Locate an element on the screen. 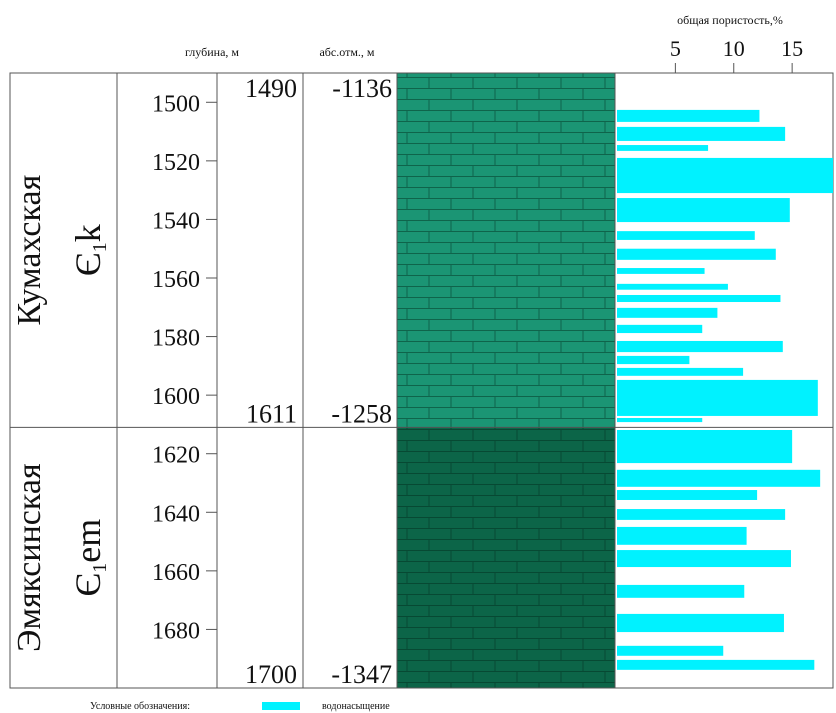 The image size is (836, 713). y-tick-label: 1560 is located at coordinates (176, 280).